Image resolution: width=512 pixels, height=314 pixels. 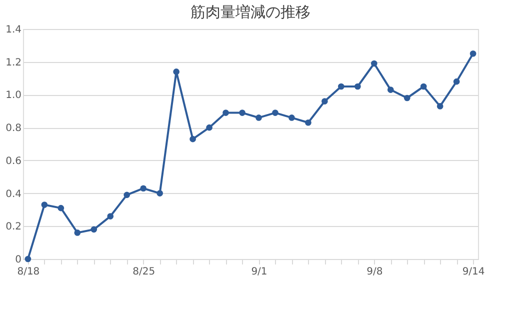 What do you see at coordinates (14, 96) in the screenshot?
I see `y-tick-label: 1.0` at bounding box center [14, 96].